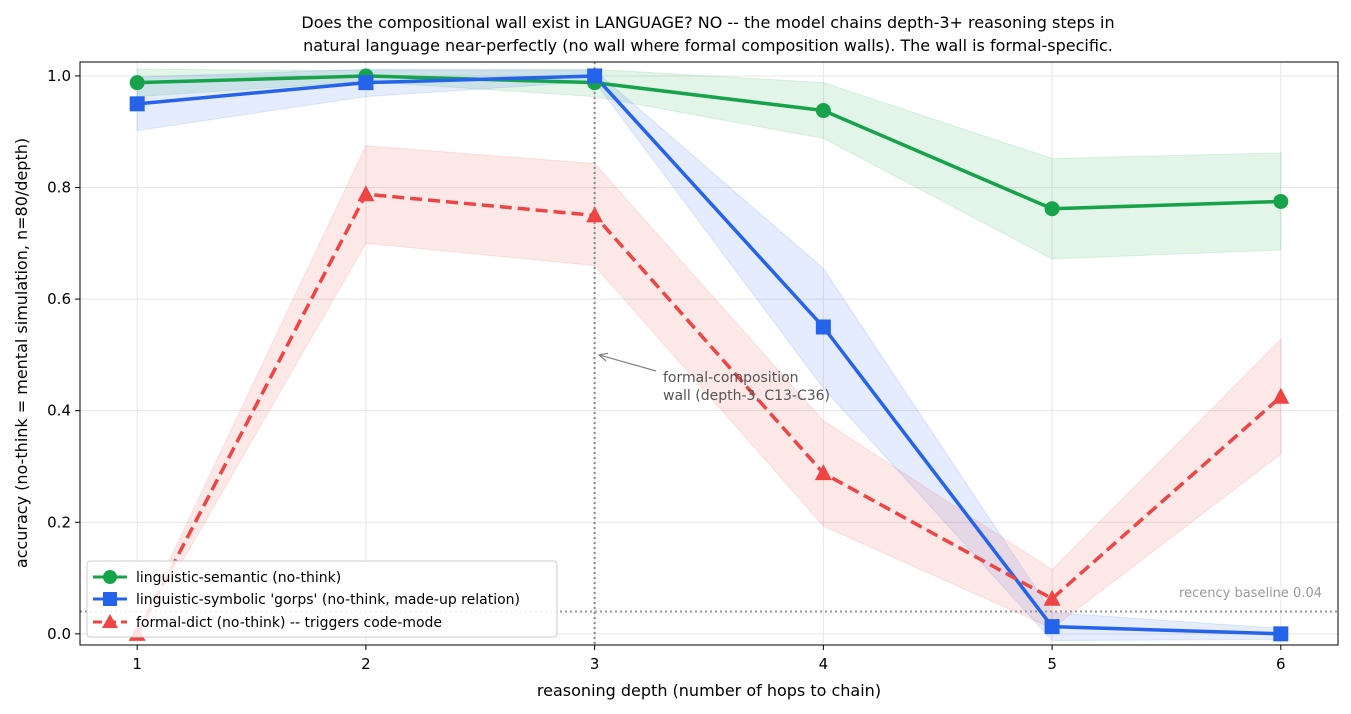  Describe the element at coordinates (1052, 664) in the screenshot. I see `x-tick-label: 5` at that location.